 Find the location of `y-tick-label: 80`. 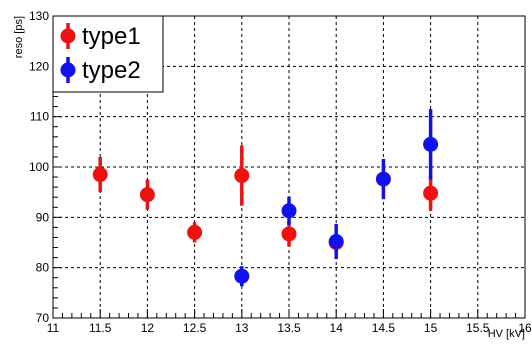

y-tick-label: 80 is located at coordinates (43, 268).